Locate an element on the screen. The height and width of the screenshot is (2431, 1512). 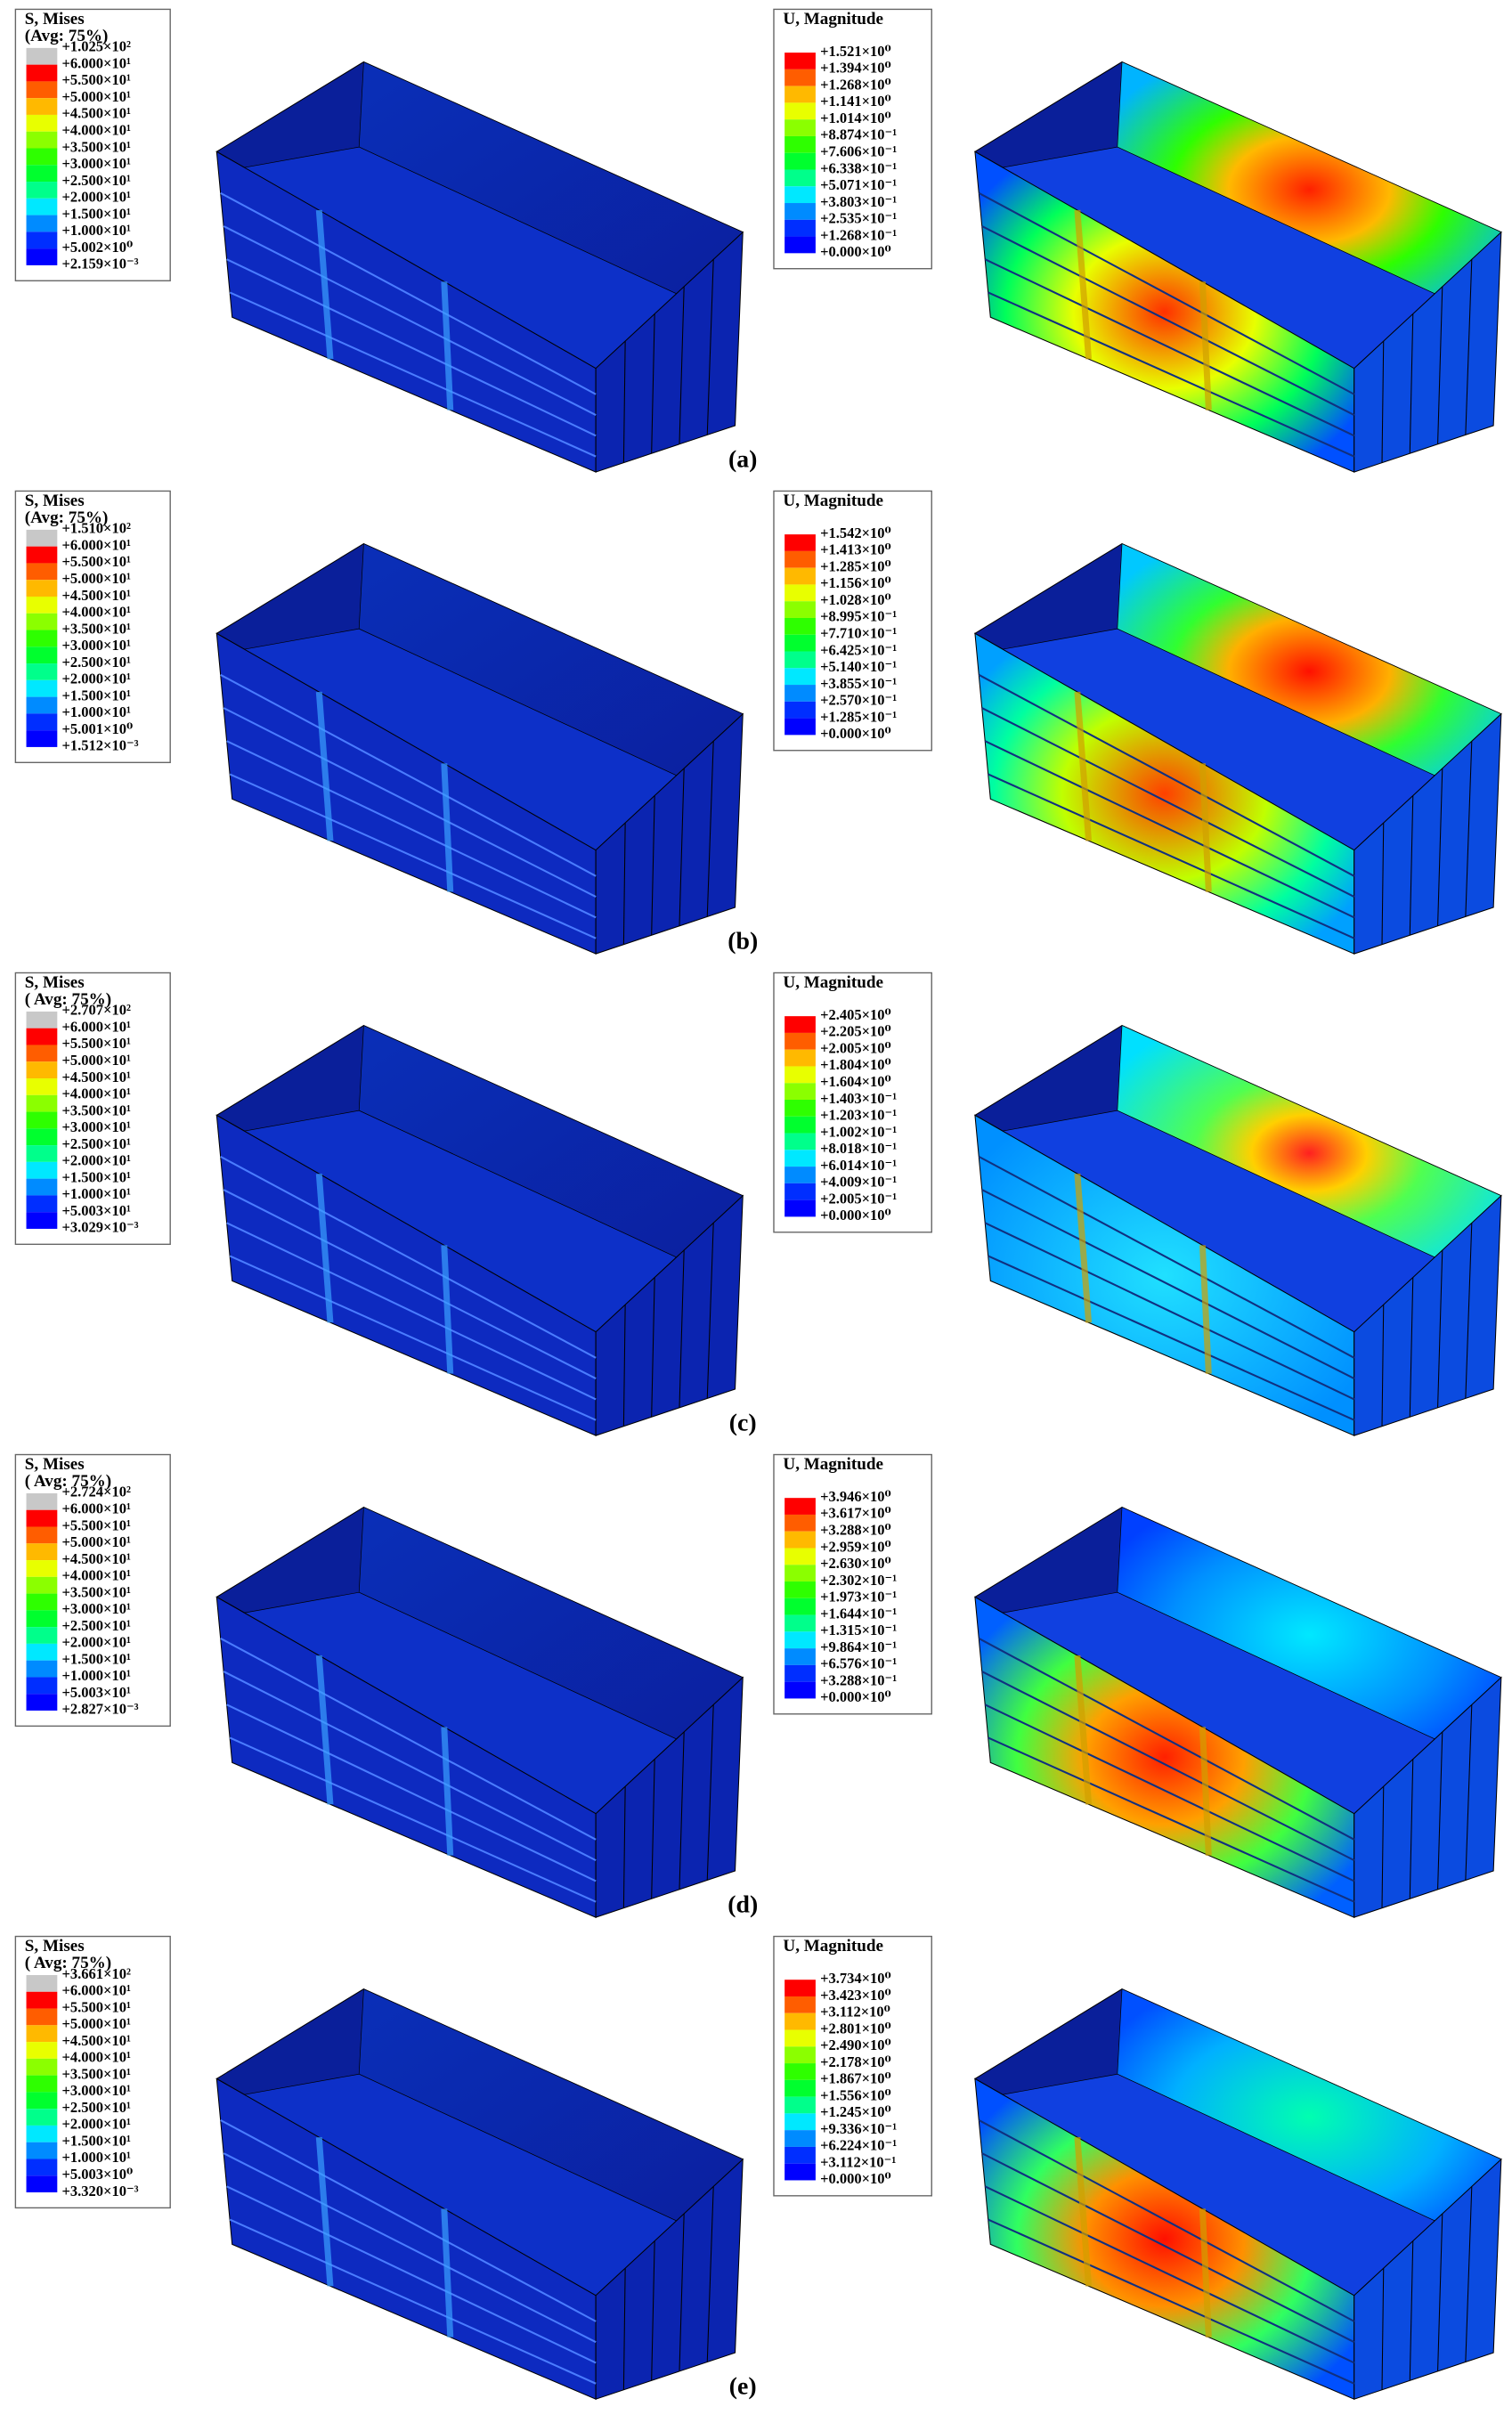
panel-label: (e) is located at coordinates (743, 2386).